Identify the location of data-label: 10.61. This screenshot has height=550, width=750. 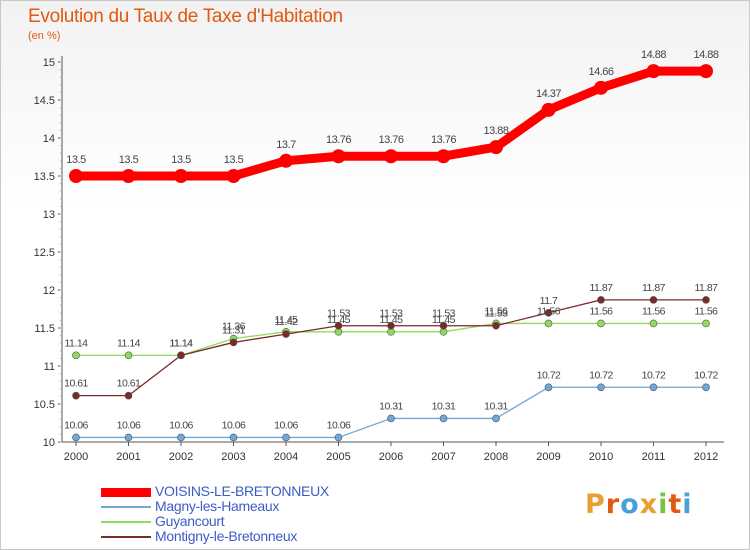
(76, 384).